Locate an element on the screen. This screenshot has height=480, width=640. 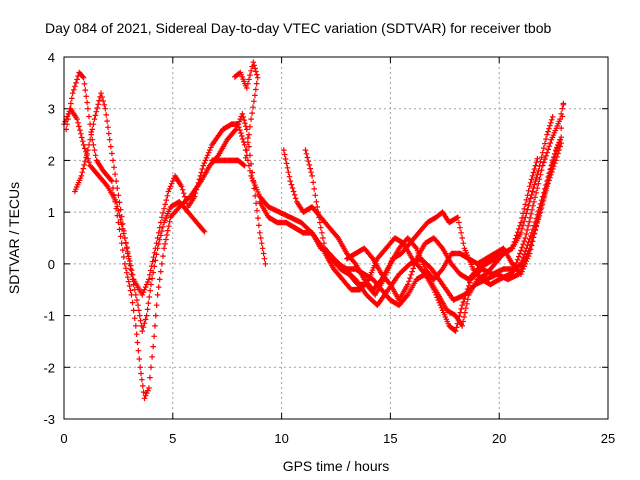
x-axis-label: GPS time / hours is located at coordinates (336, 466).